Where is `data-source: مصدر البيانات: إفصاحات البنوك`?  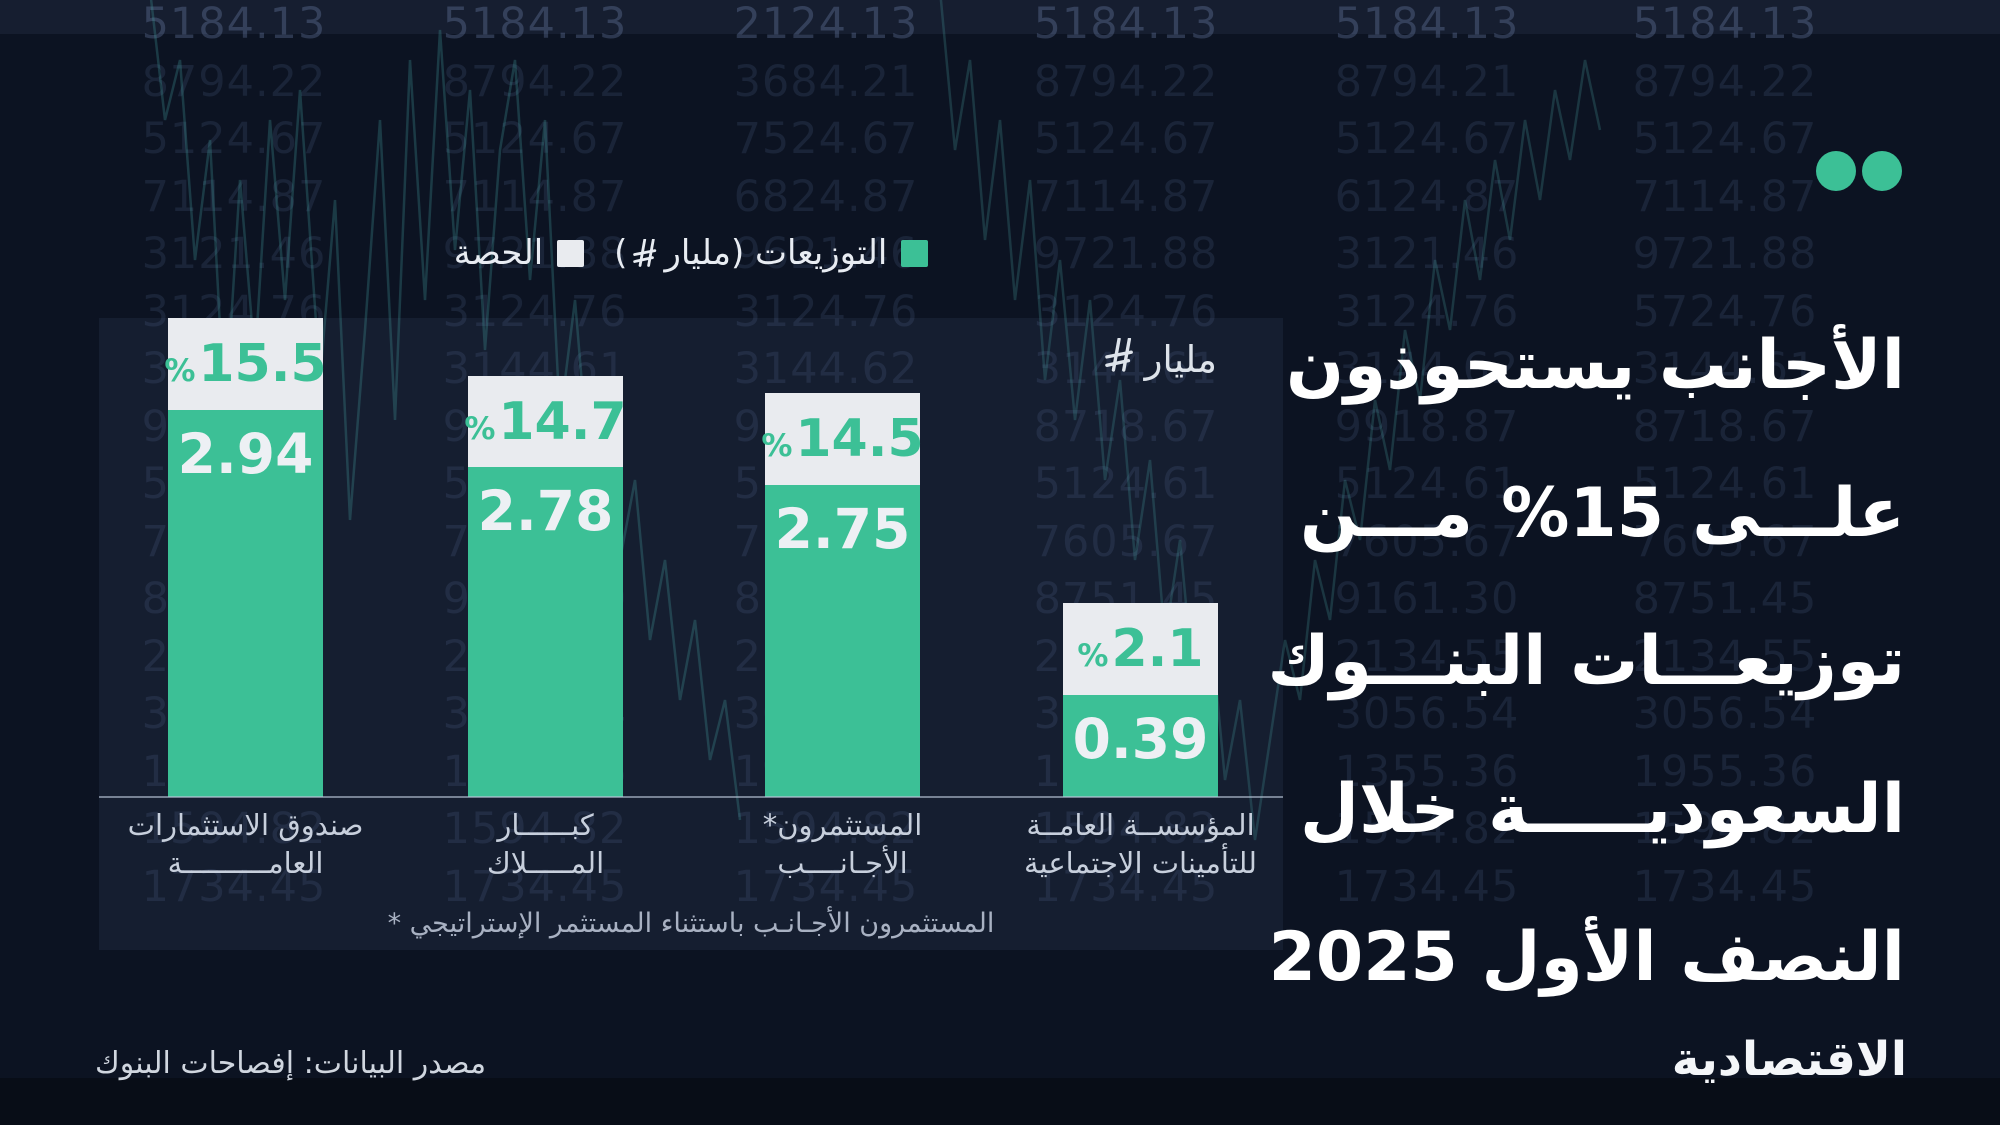 data-source: مصدر البيانات: إفصاحات البنوك is located at coordinates (291, 1063).